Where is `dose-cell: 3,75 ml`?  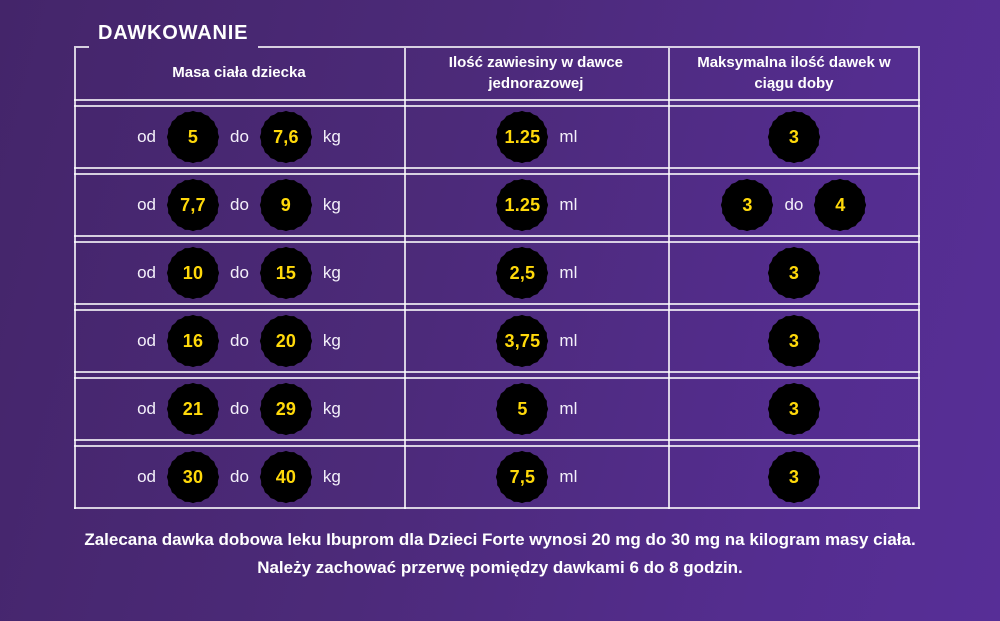
dose-cell: 3,75 ml is located at coordinates (536, 341).